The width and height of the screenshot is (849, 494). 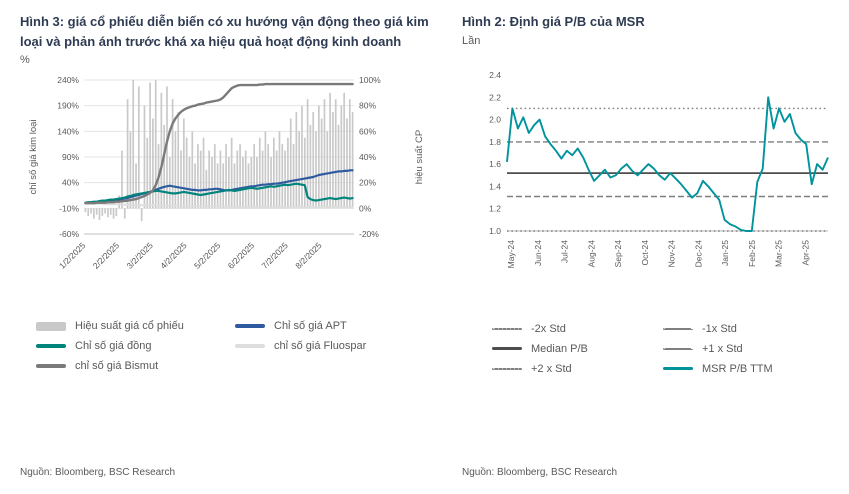 I want to click on legend-label-bismut: chỉ số giá Bismut, so click(x=117, y=366).